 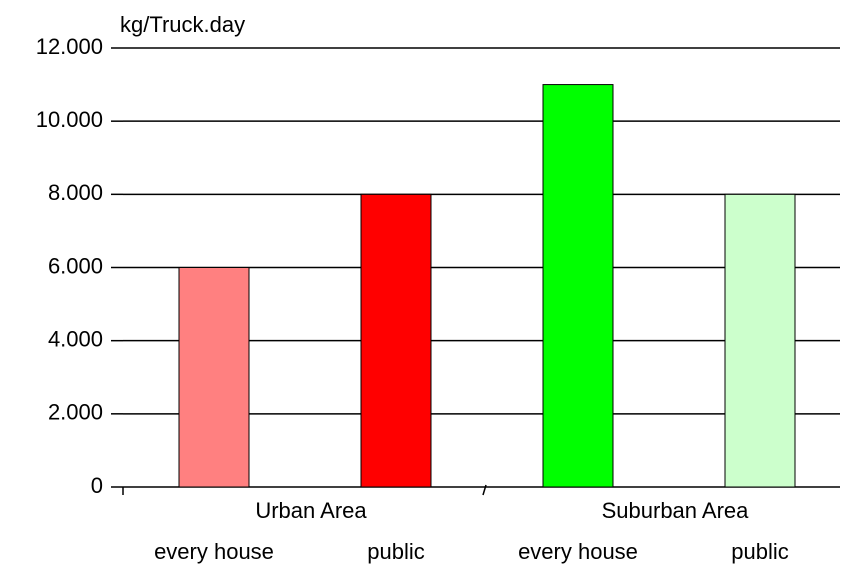 What do you see at coordinates (311, 510) in the screenshot?
I see `group-label: Urban Area` at bounding box center [311, 510].